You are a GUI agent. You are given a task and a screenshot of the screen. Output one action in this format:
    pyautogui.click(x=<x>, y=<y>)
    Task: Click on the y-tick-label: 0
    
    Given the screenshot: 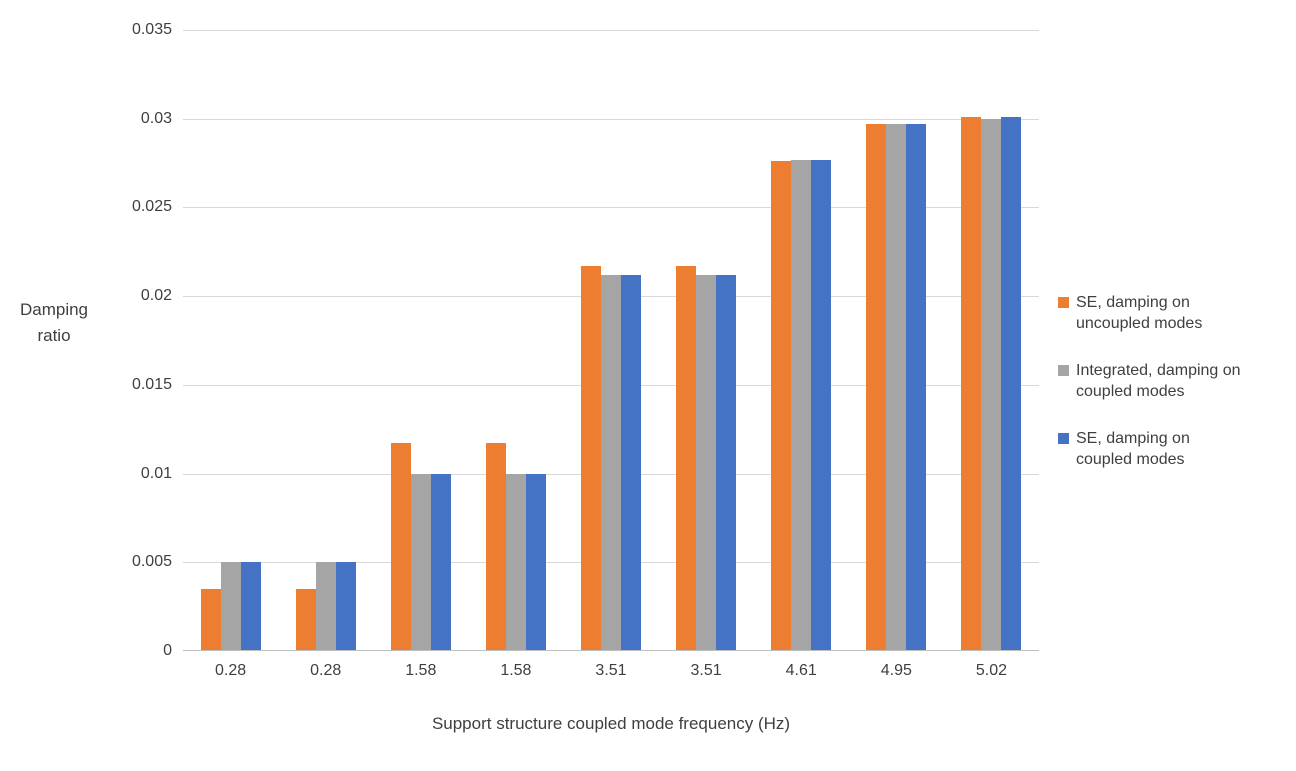 What is the action you would take?
    pyautogui.click(x=167, y=650)
    